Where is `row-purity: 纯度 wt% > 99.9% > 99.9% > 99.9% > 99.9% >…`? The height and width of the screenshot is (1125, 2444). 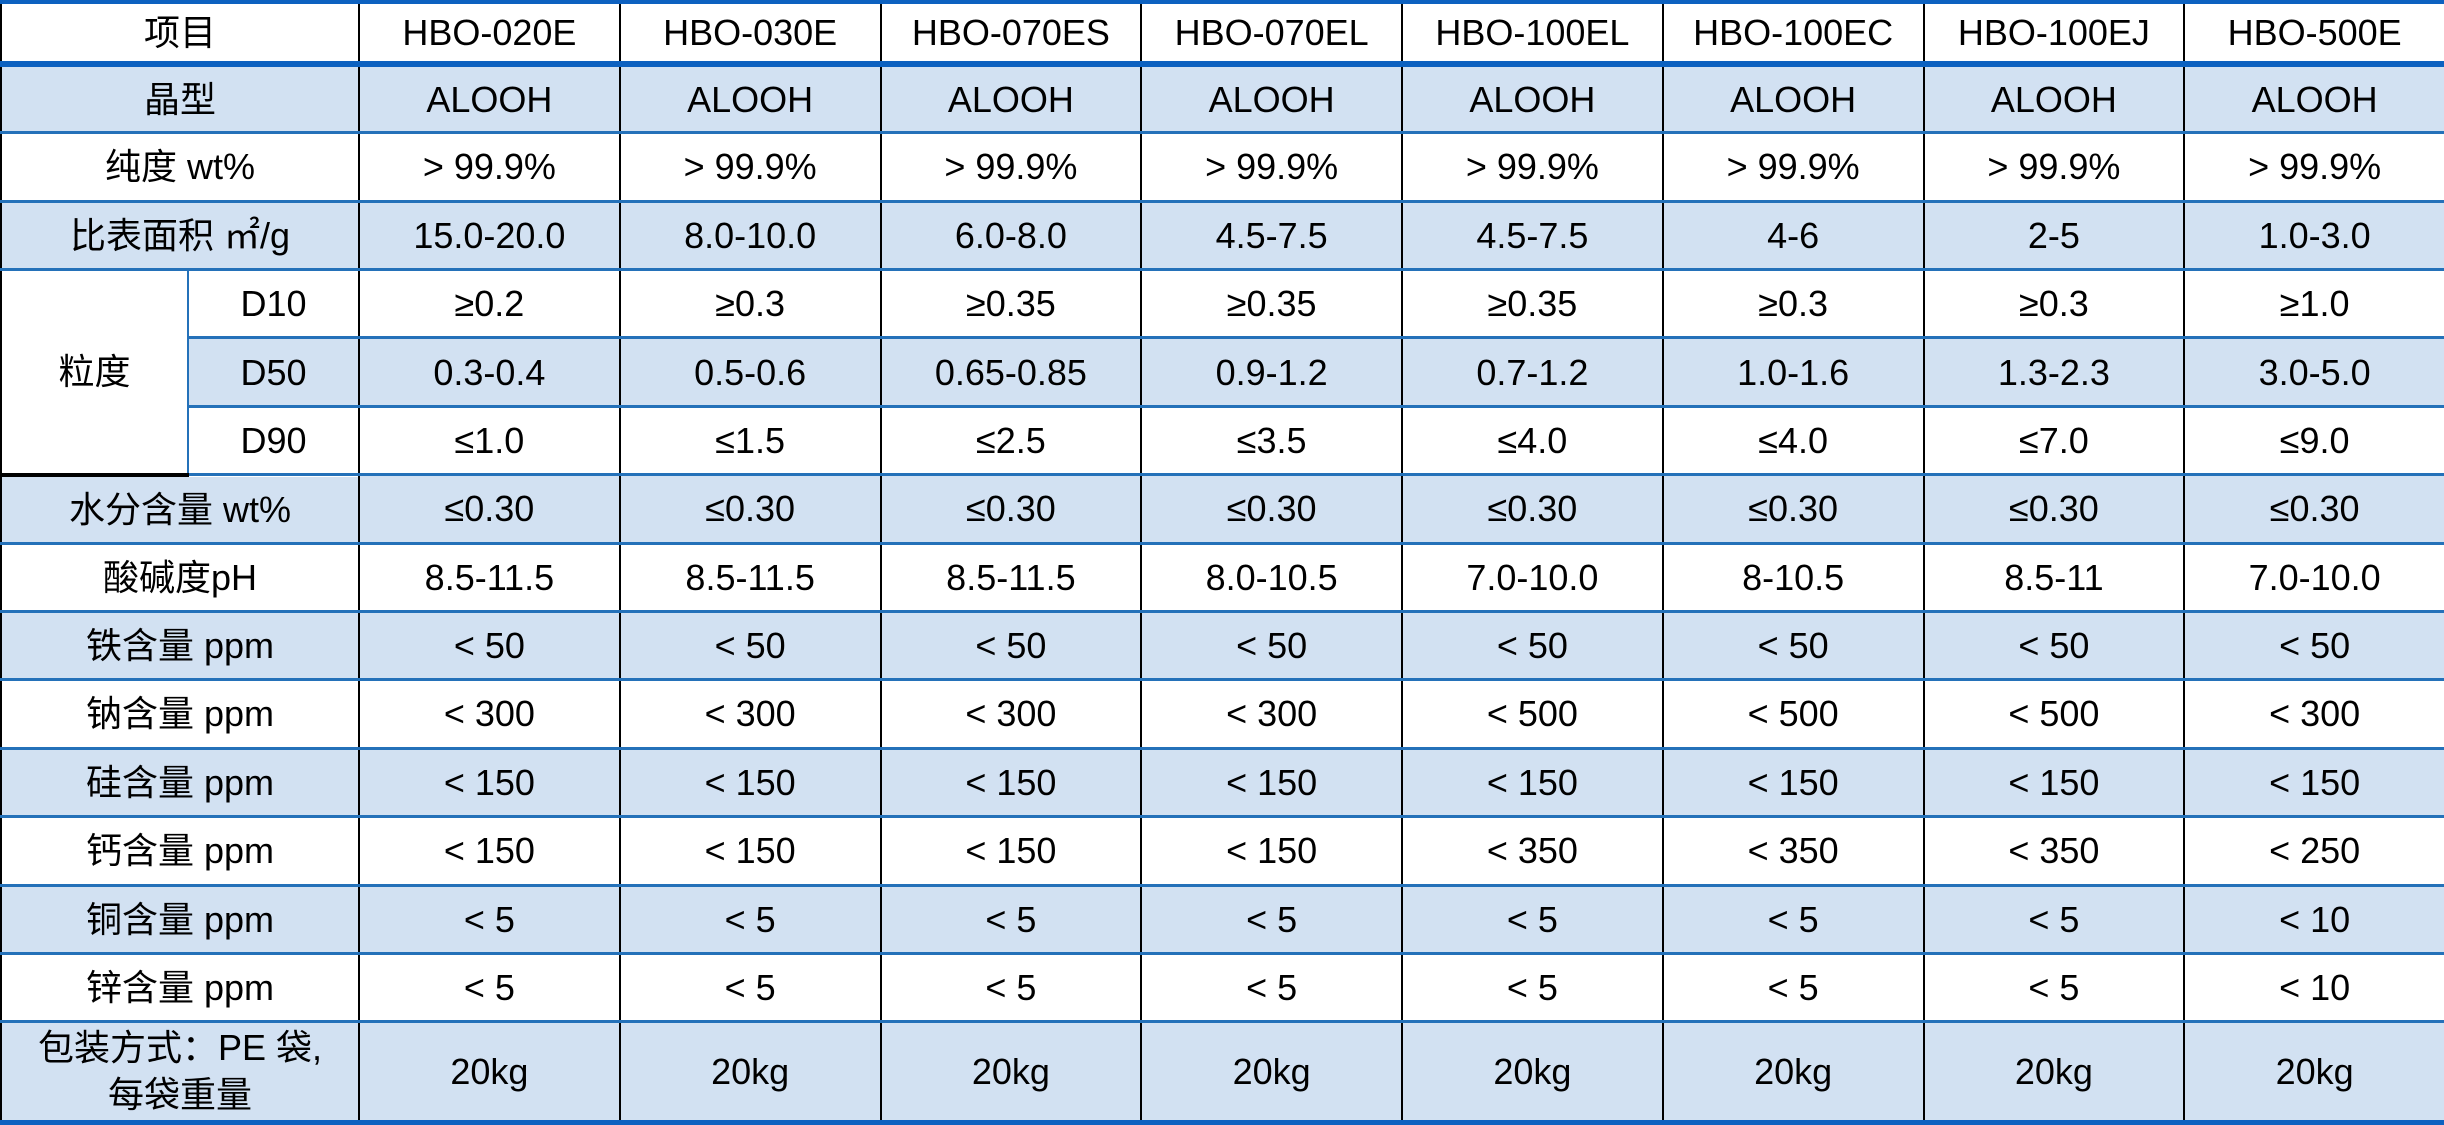 row-purity: 纯度 wt% > 99.9% > 99.9% > 99.9% > 99.9% >… is located at coordinates (1222, 167).